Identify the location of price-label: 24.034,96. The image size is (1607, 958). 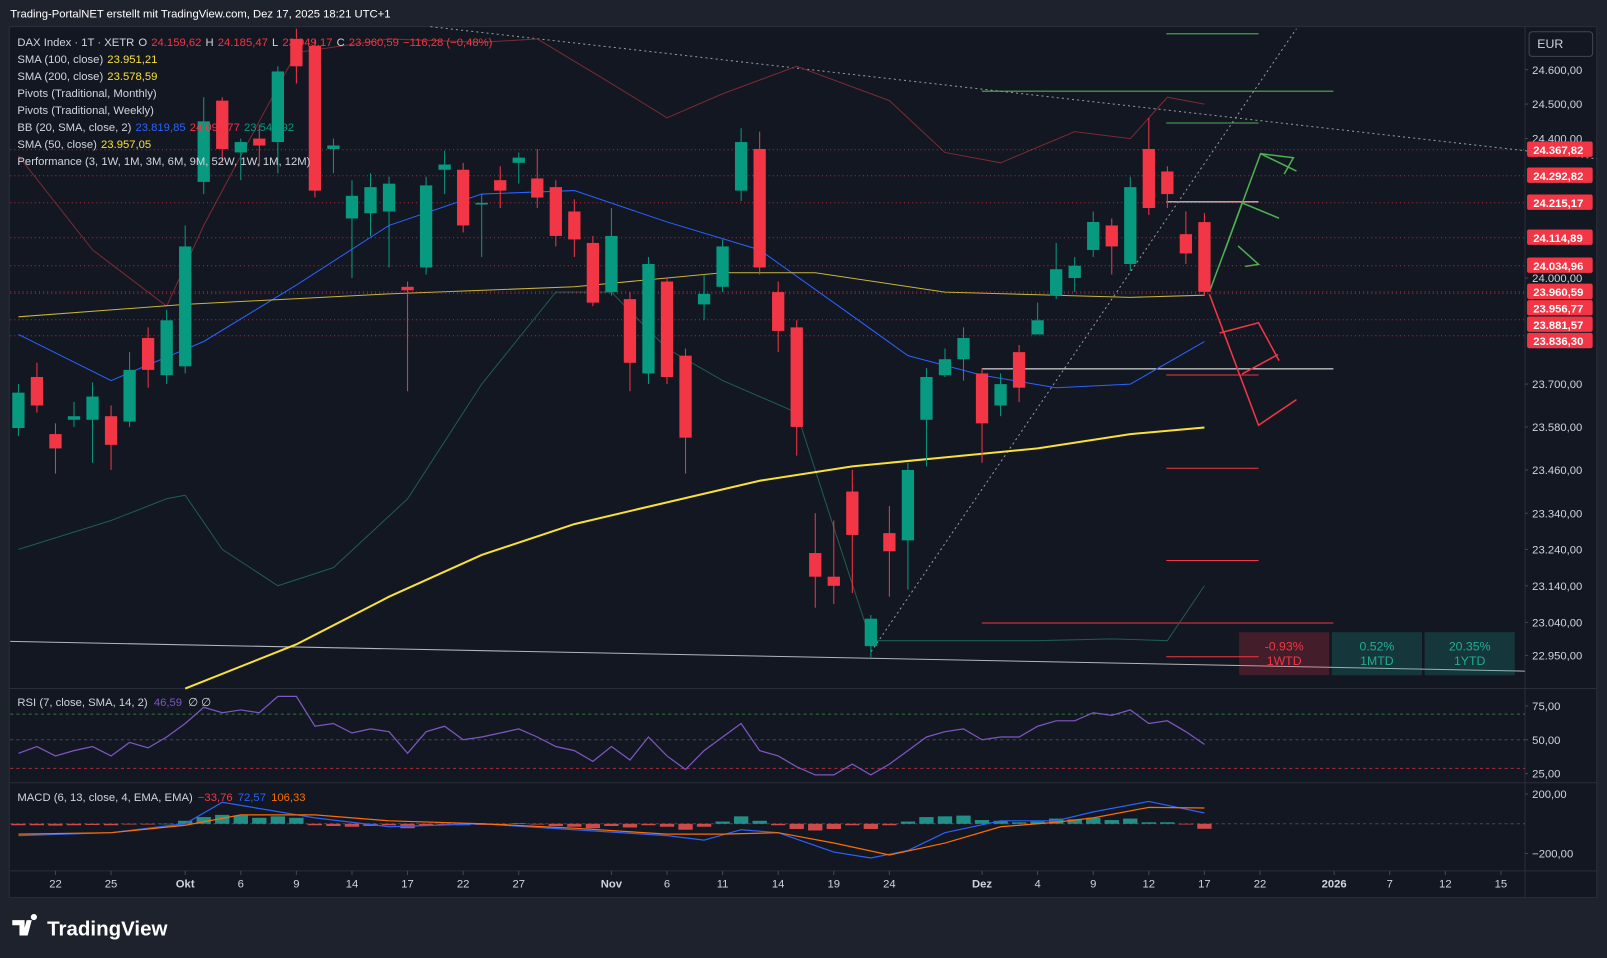
(1558, 267).